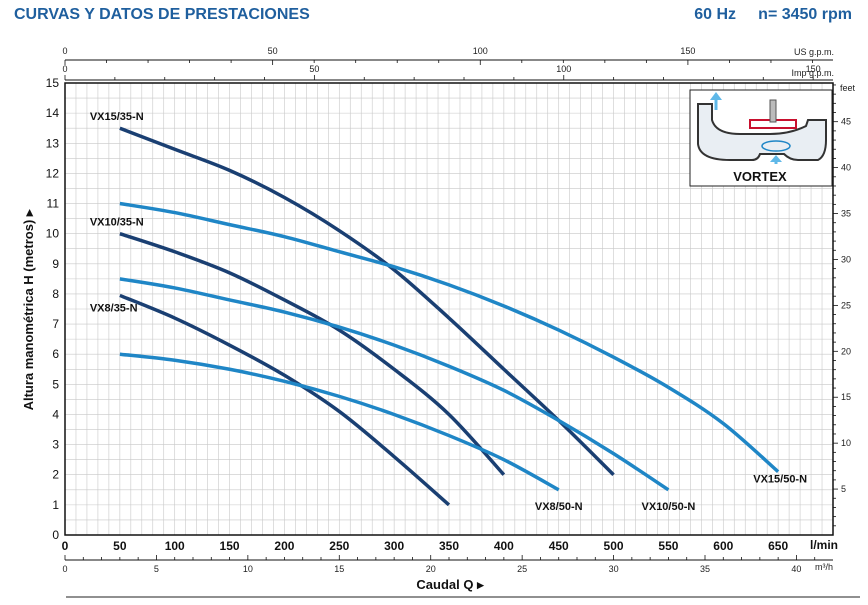 The height and width of the screenshot is (605, 868). I want to click on feet-tick-label: 25, so click(846, 305).